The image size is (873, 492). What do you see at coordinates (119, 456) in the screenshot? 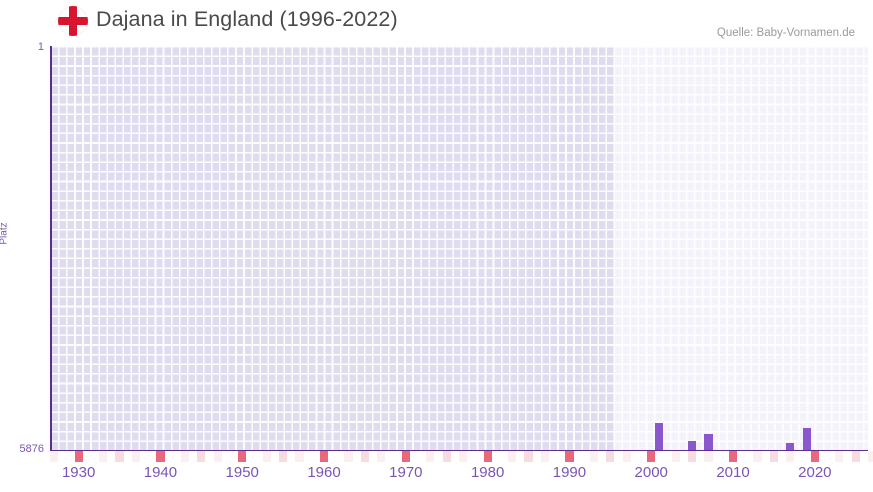
I see `axis-marker-1935` at bounding box center [119, 456].